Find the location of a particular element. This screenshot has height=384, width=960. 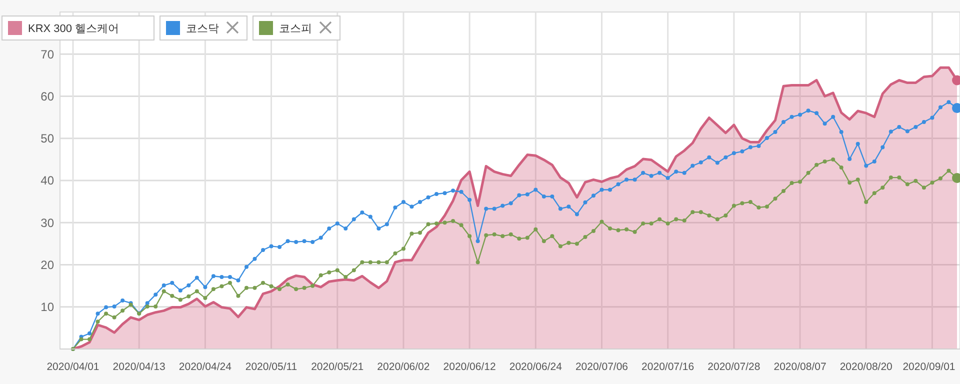

y-tick-label: 20 is located at coordinates (47, 265).